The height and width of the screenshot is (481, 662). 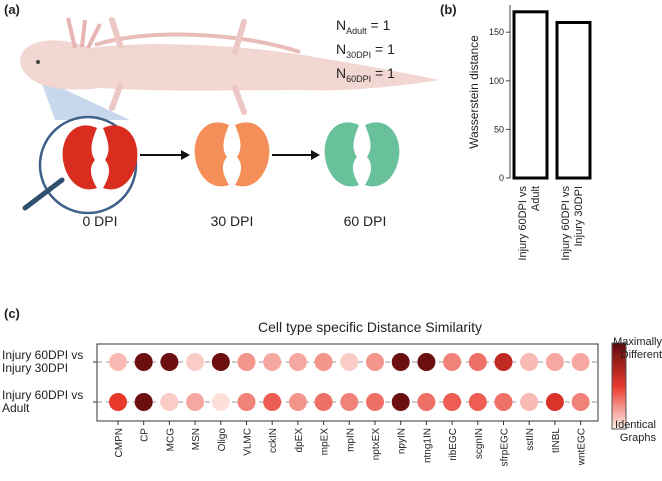 What do you see at coordinates (273, 440) in the screenshot?
I see `x-tick-label: cckIN` at bounding box center [273, 440].